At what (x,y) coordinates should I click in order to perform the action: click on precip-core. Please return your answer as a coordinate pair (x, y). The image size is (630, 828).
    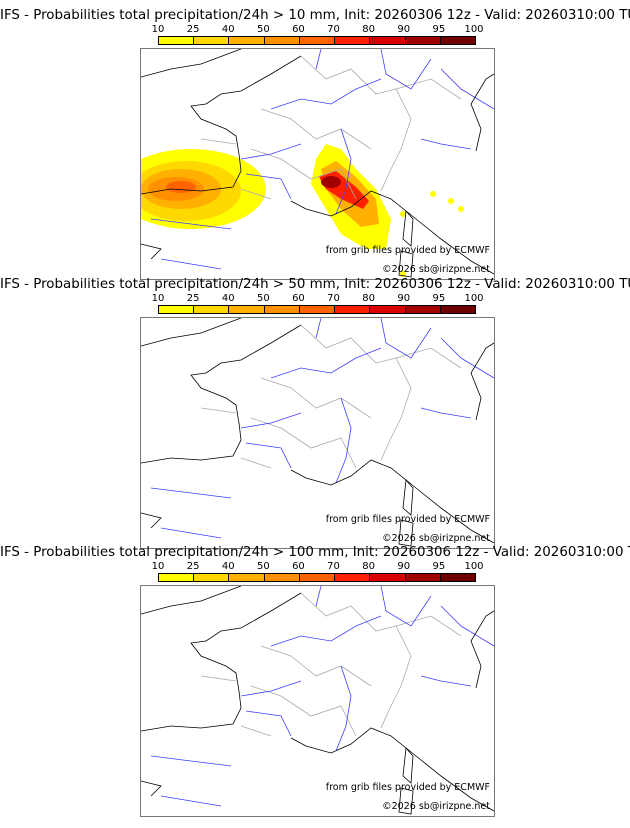
    Looking at the image, I should click on (331, 182).